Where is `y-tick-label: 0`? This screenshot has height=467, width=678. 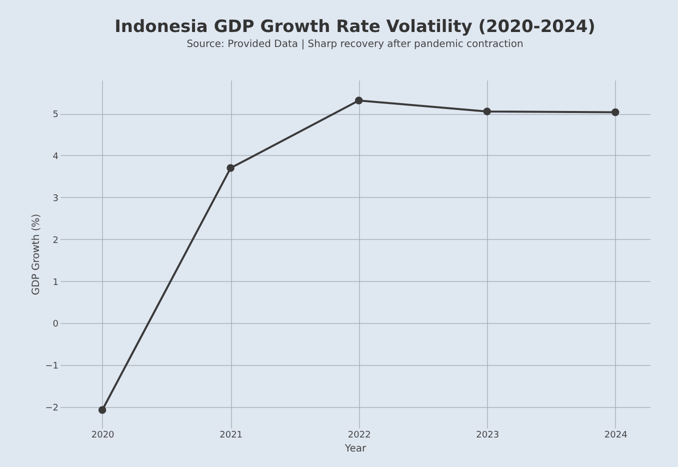 y-tick-label: 0 is located at coordinates (55, 325).